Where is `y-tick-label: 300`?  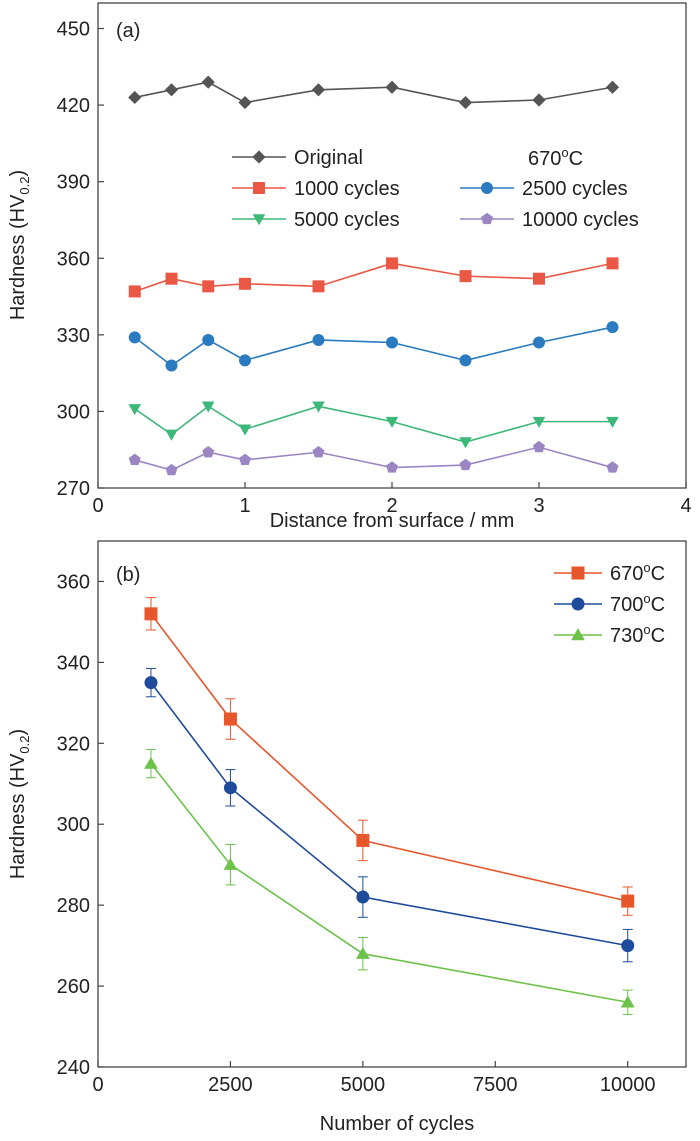
y-tick-label: 300 is located at coordinates (73, 825).